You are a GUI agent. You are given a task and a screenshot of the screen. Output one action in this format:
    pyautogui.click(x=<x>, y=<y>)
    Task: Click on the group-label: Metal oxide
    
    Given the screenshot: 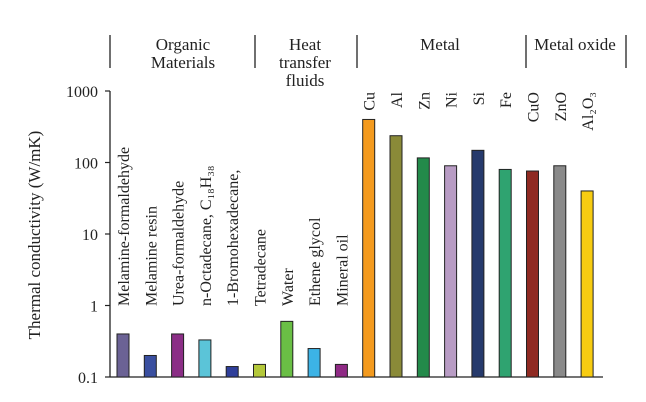 What is the action you would take?
    pyautogui.click(x=575, y=44)
    